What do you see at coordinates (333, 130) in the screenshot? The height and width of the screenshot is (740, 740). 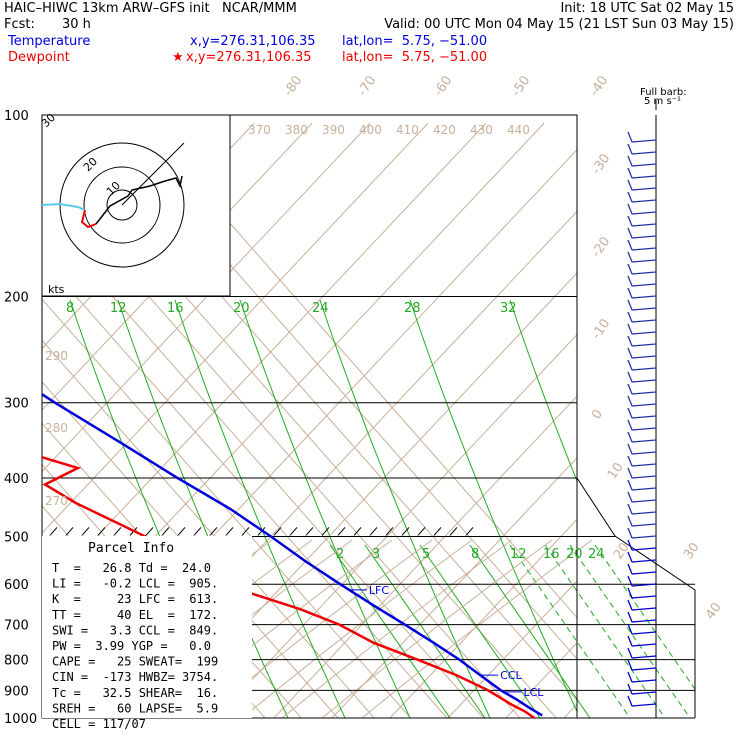 I see `theta-label: 390` at bounding box center [333, 130].